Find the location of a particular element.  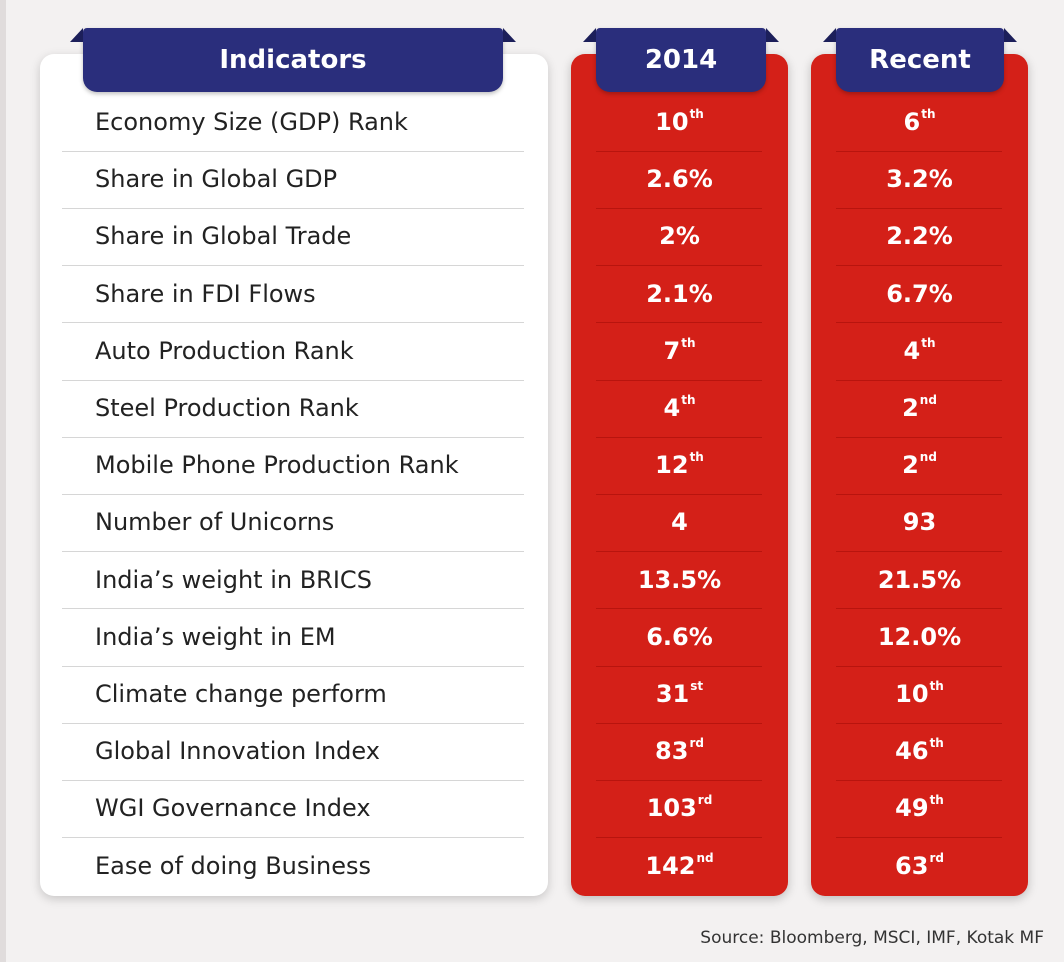

value-recent-number: 4 is located at coordinates (912, 350).